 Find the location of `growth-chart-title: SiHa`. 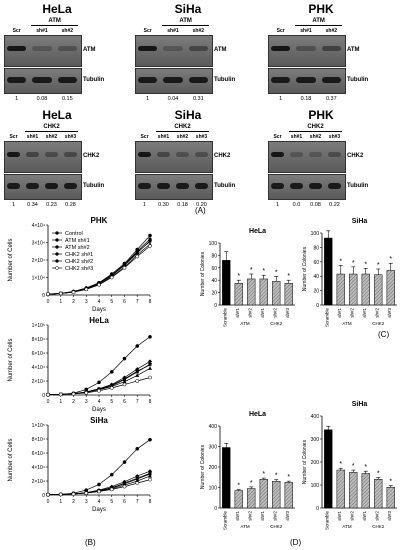

growth-chart-title: SiHa is located at coordinates (99, 420).